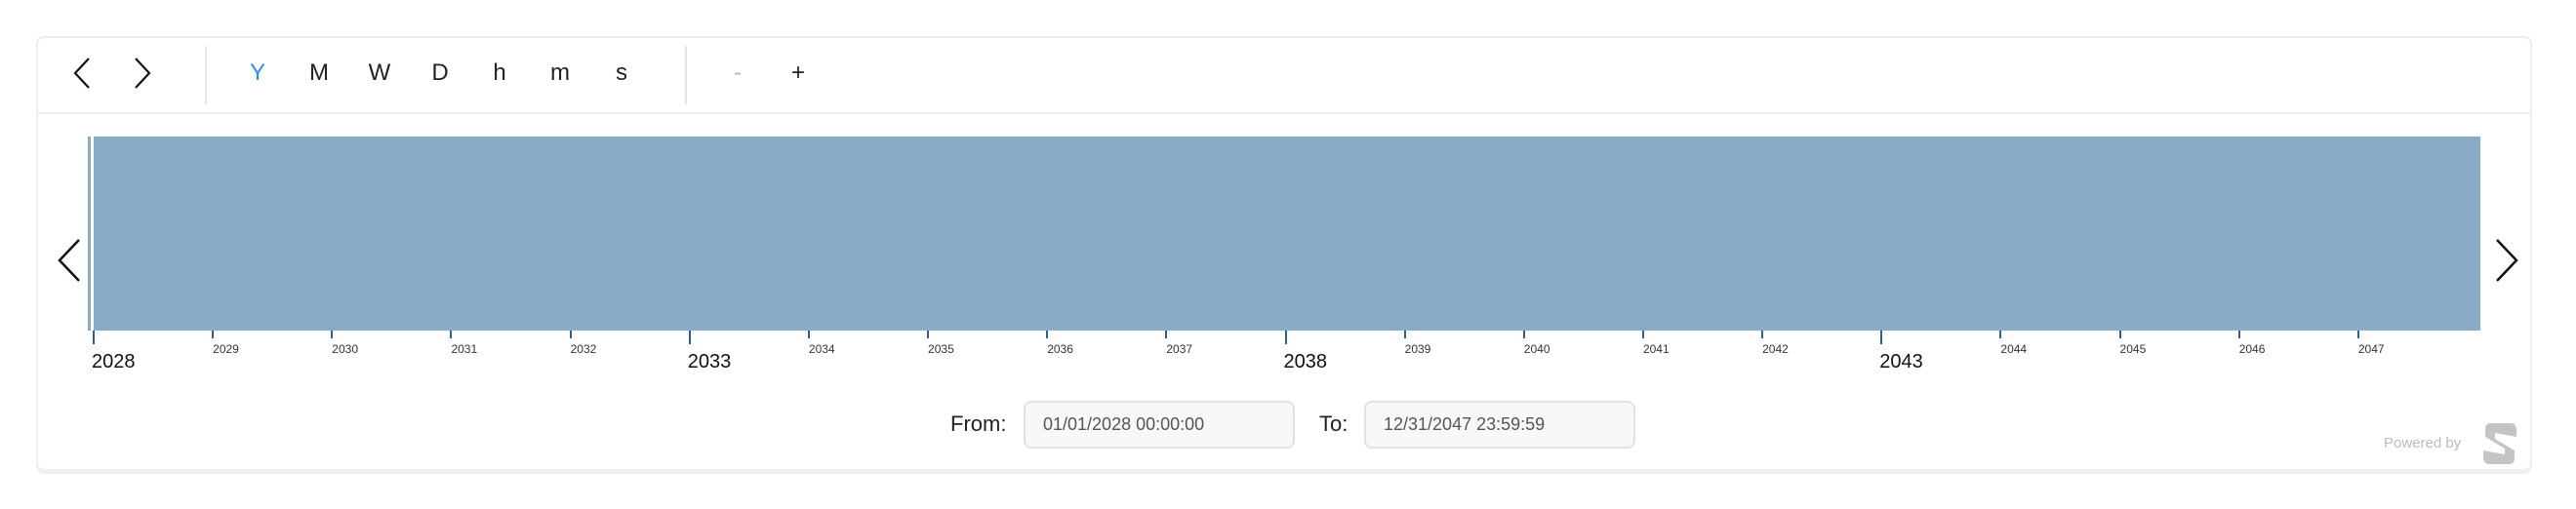 The height and width of the screenshot is (509, 2576). What do you see at coordinates (1333, 423) in the screenshot?
I see `to-label: To:` at bounding box center [1333, 423].